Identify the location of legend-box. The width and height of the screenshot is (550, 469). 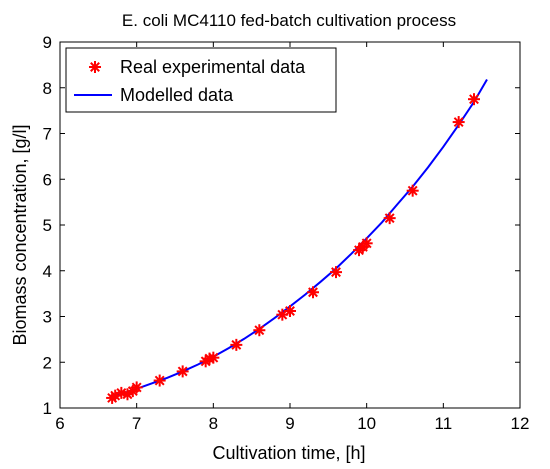
(201, 80).